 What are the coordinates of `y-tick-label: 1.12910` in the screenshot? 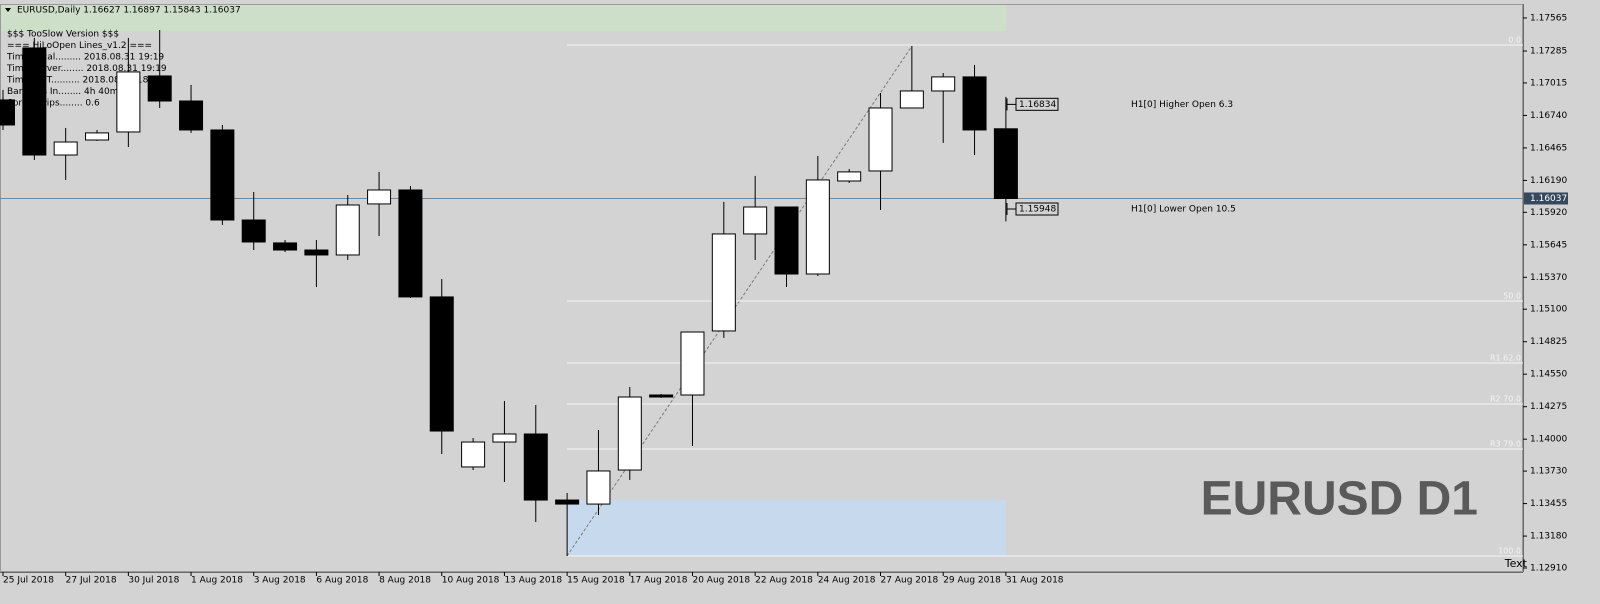 It's located at (1548, 568).